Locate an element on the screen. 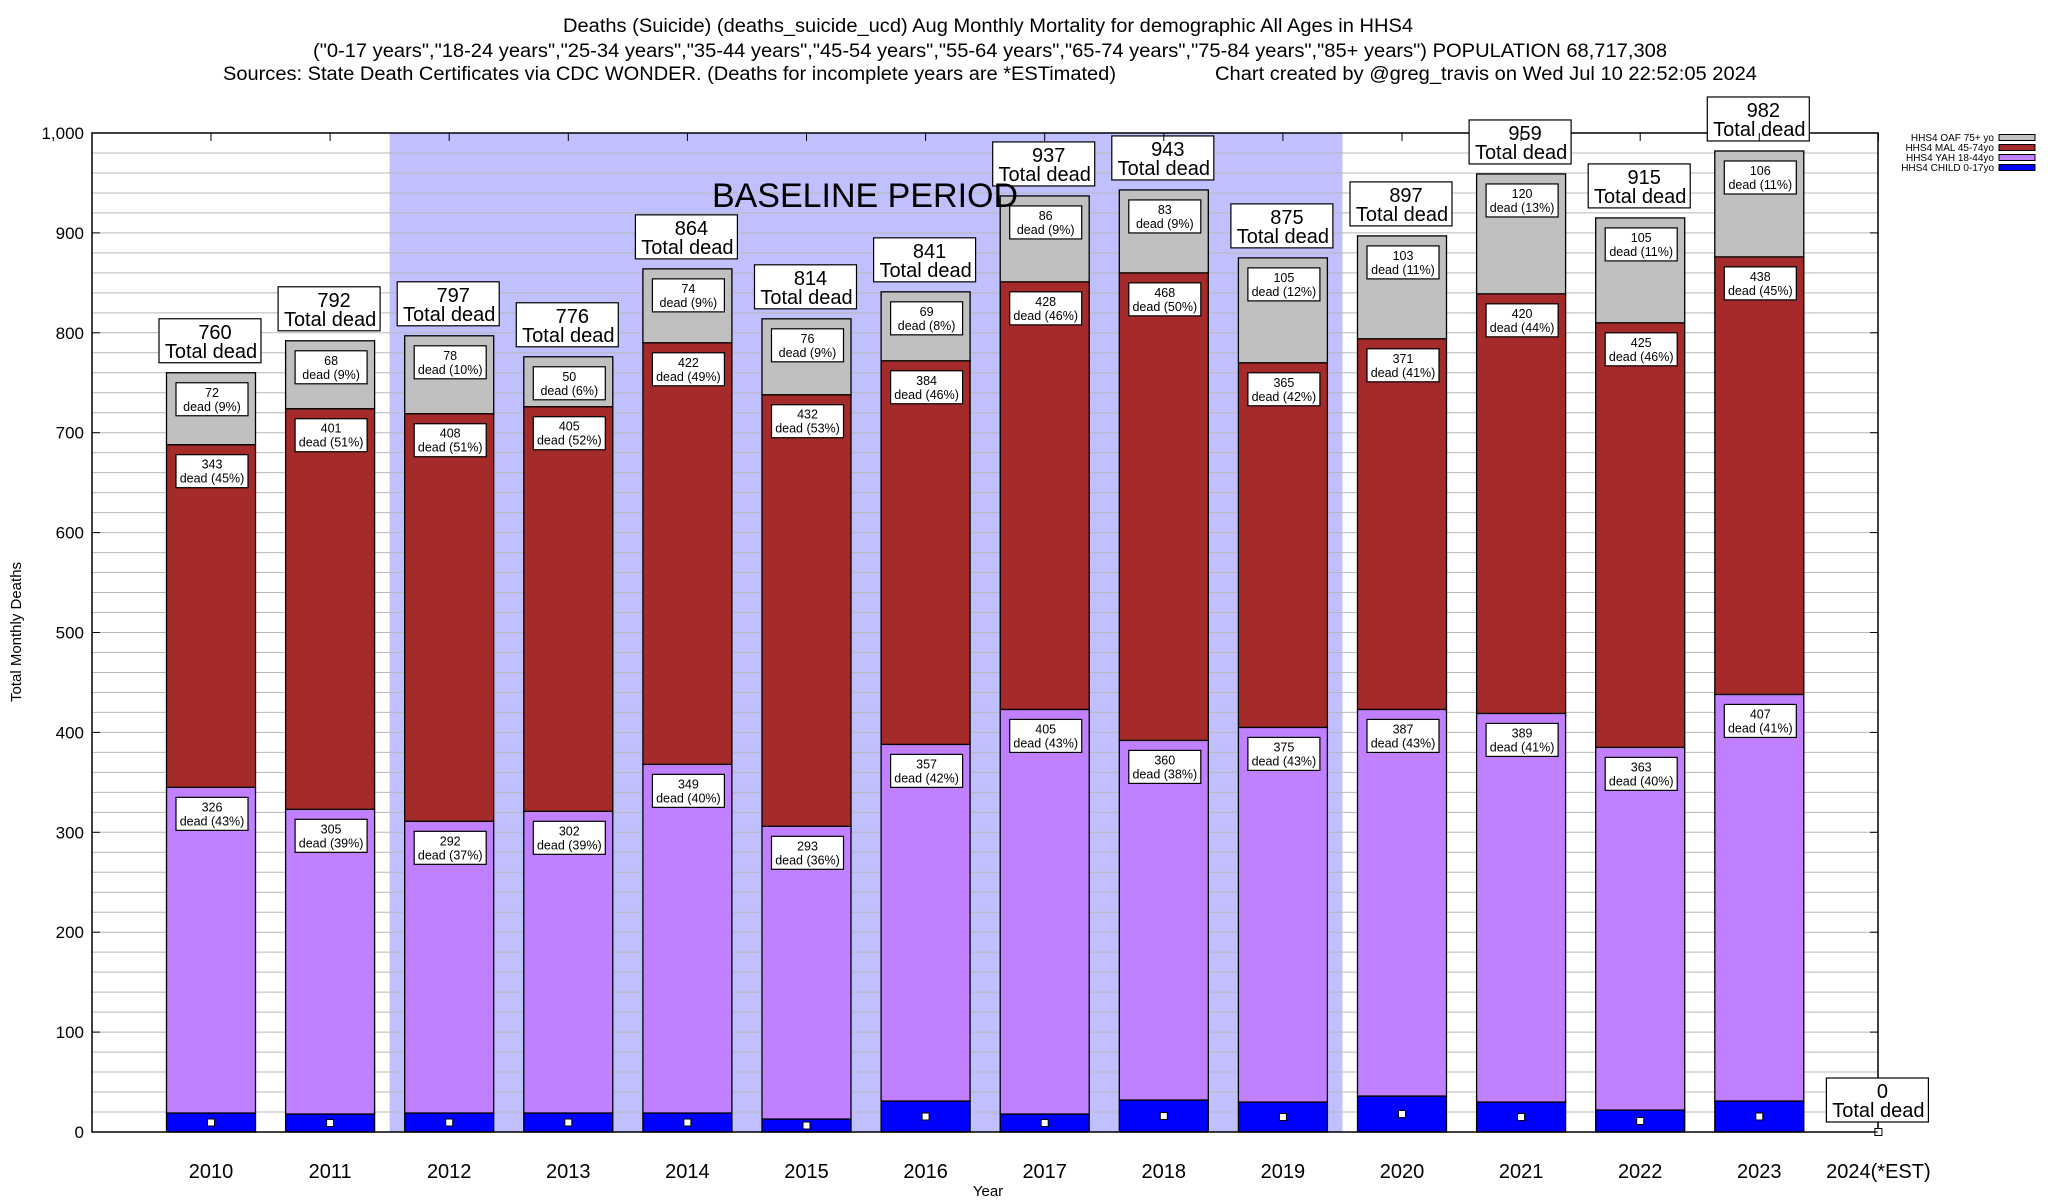 Image resolution: width=2048 pixels, height=1200 pixels. bar-stack-2014 is located at coordinates (687, 700).